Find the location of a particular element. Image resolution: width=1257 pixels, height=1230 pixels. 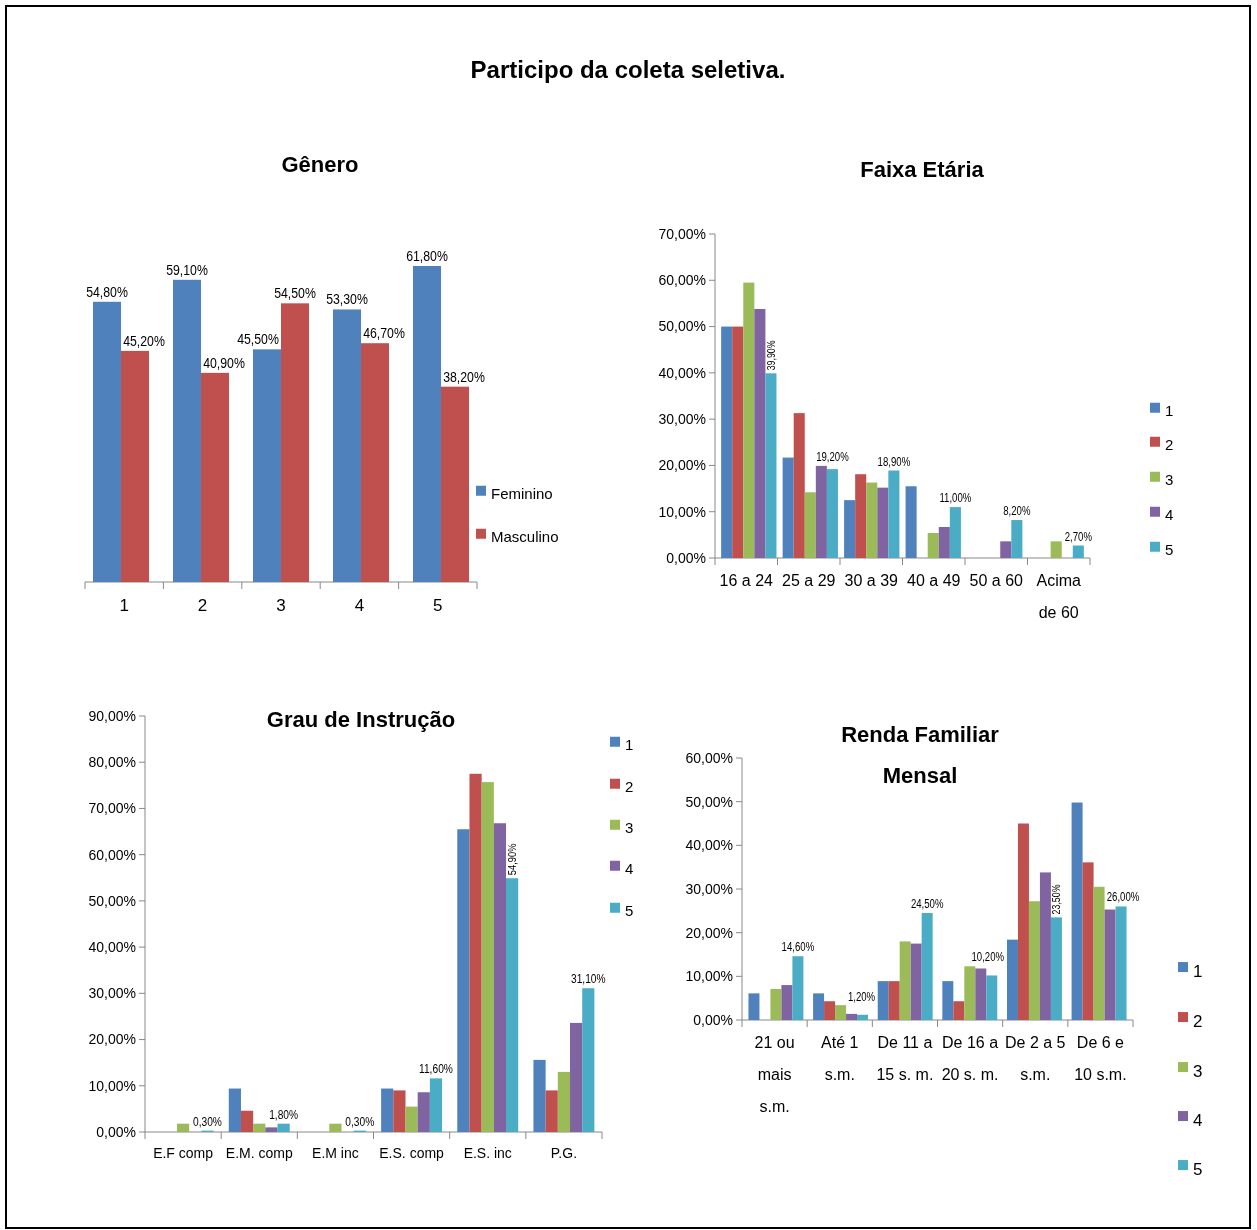

x-tick-label: 40 a 49 is located at coordinates (934, 580).